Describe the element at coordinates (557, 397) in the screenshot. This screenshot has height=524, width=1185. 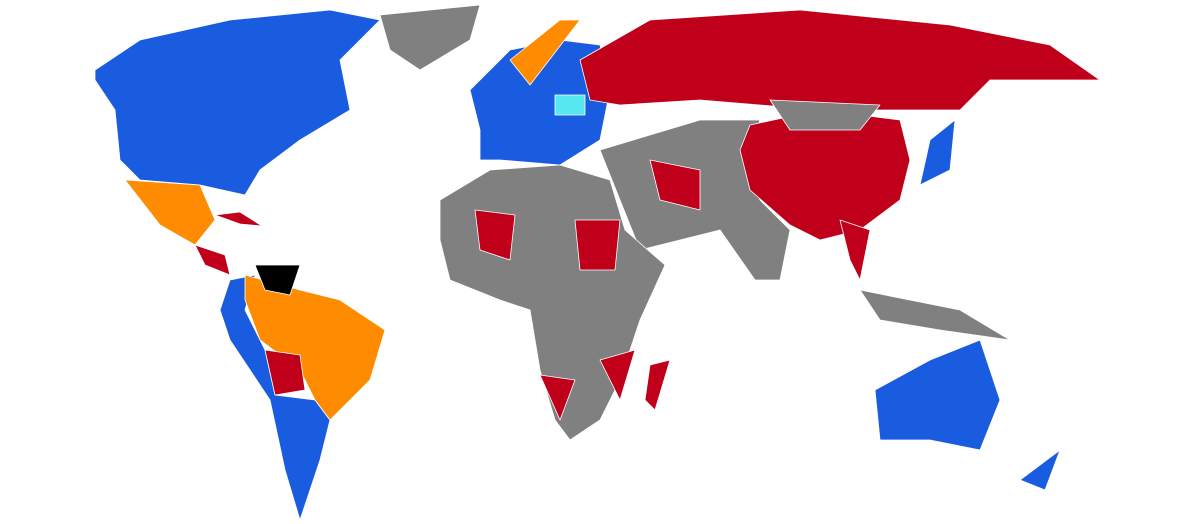
I see `namibia` at that location.